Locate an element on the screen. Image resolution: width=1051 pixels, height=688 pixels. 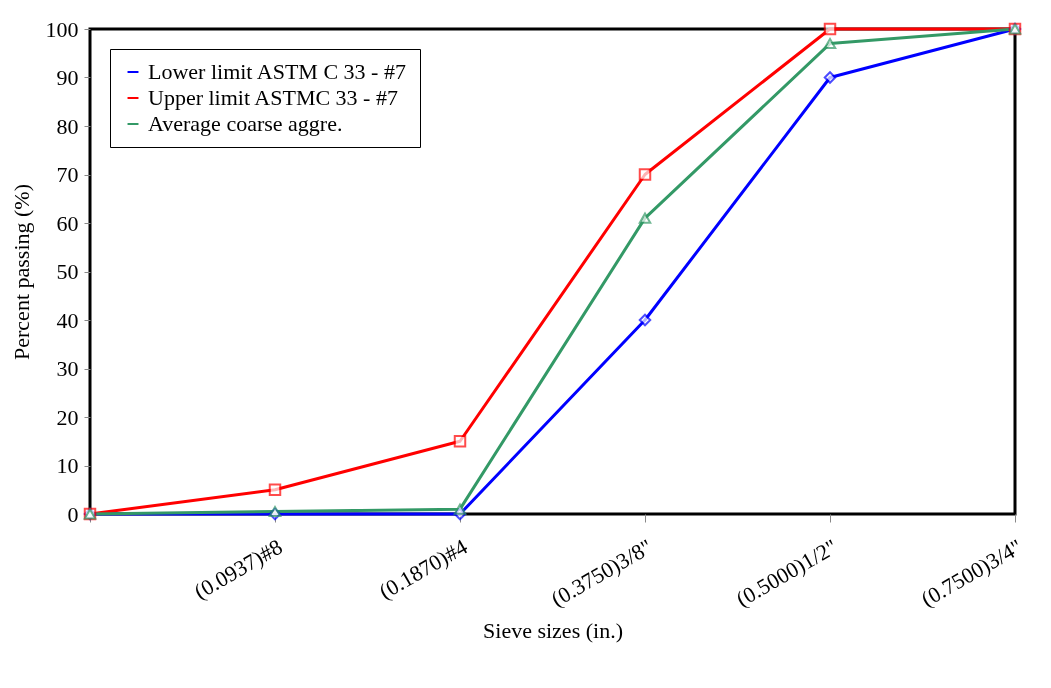
y-tick-label: 0 is located at coordinates (73, 514).